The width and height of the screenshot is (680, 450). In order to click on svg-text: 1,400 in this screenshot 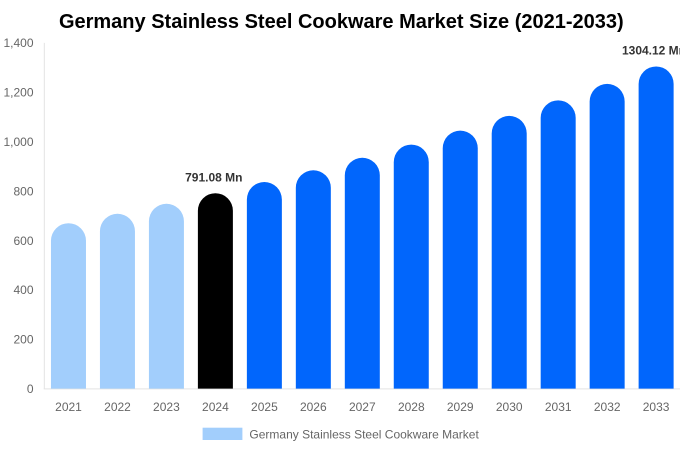, I will do `click(18, 43)`.